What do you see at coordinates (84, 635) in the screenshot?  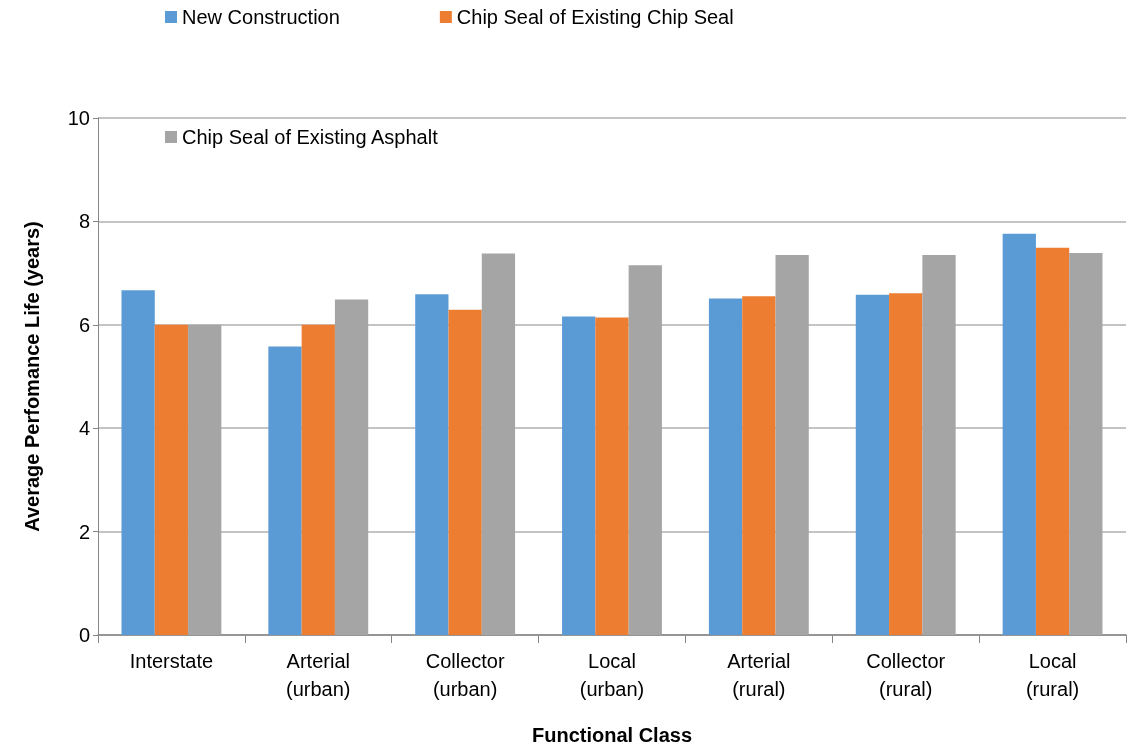 I see `y-tick-label: 0` at bounding box center [84, 635].